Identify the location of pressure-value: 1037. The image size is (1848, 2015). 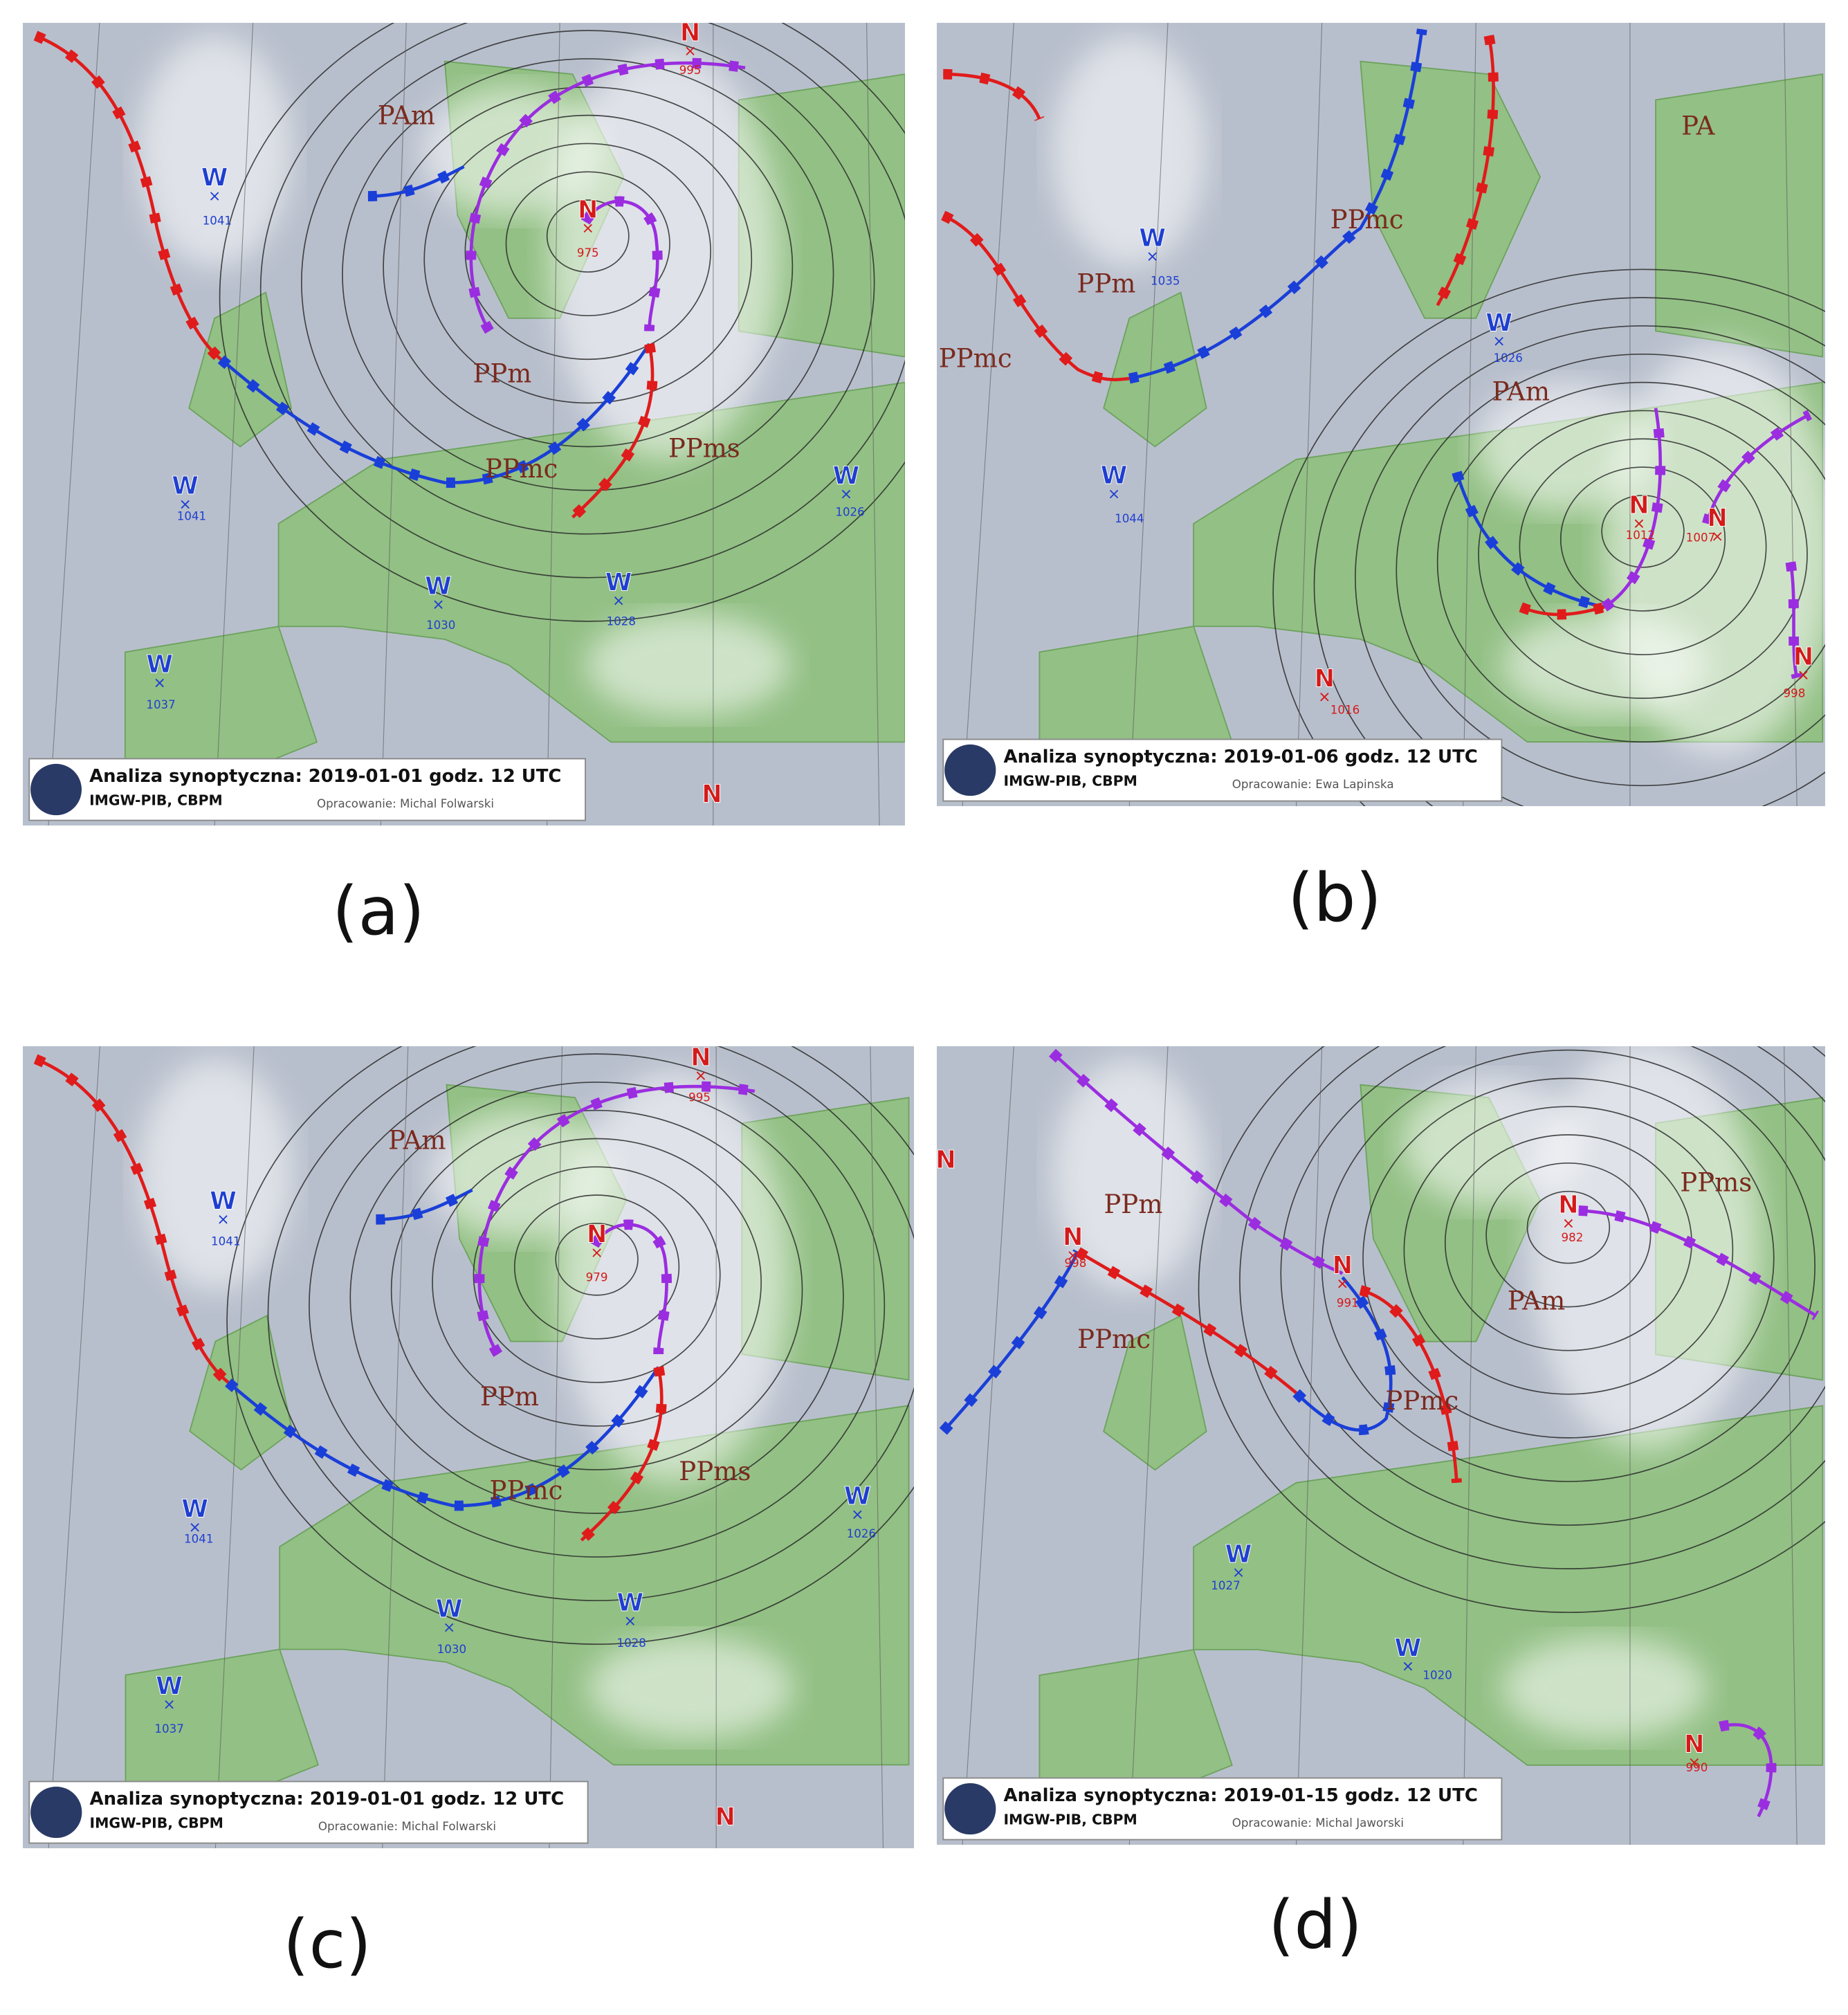
(168, 1728).